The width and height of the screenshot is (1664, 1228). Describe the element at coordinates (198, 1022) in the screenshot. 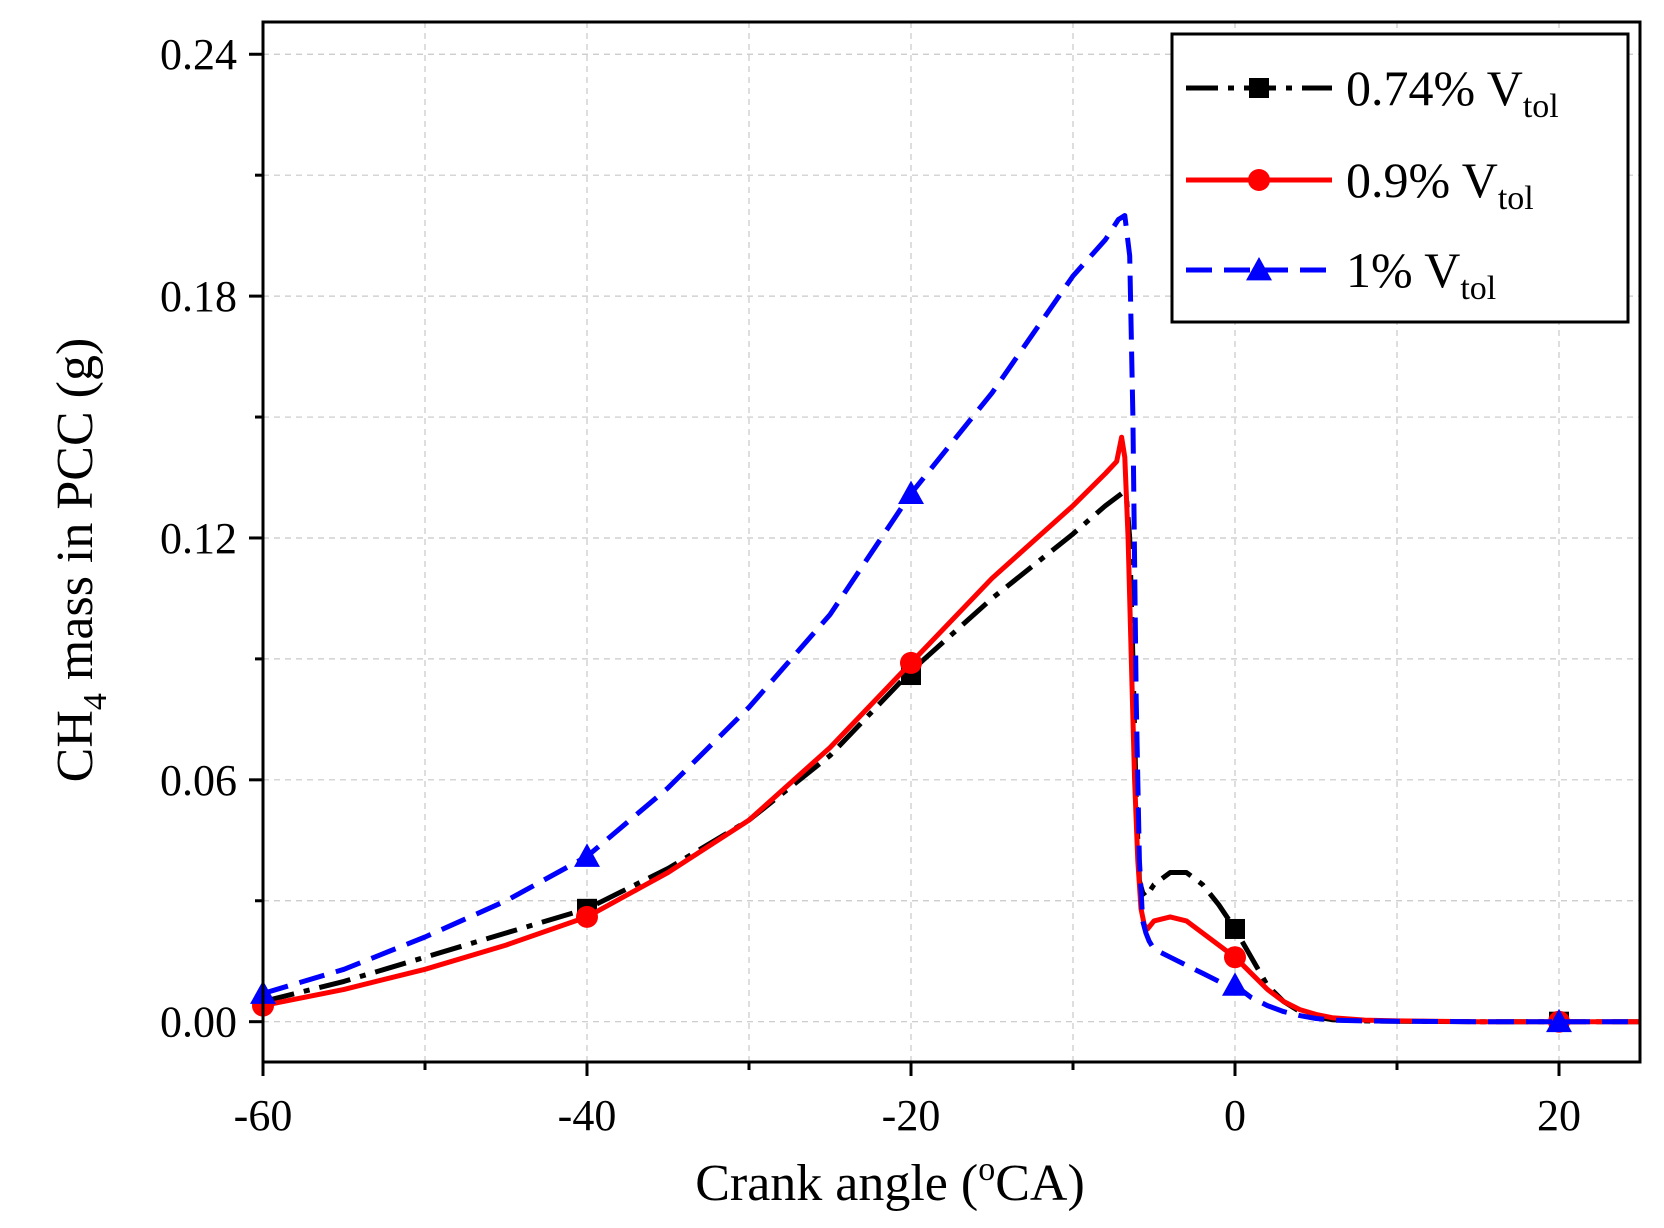

I see `y-tick-label: 0.00` at that location.